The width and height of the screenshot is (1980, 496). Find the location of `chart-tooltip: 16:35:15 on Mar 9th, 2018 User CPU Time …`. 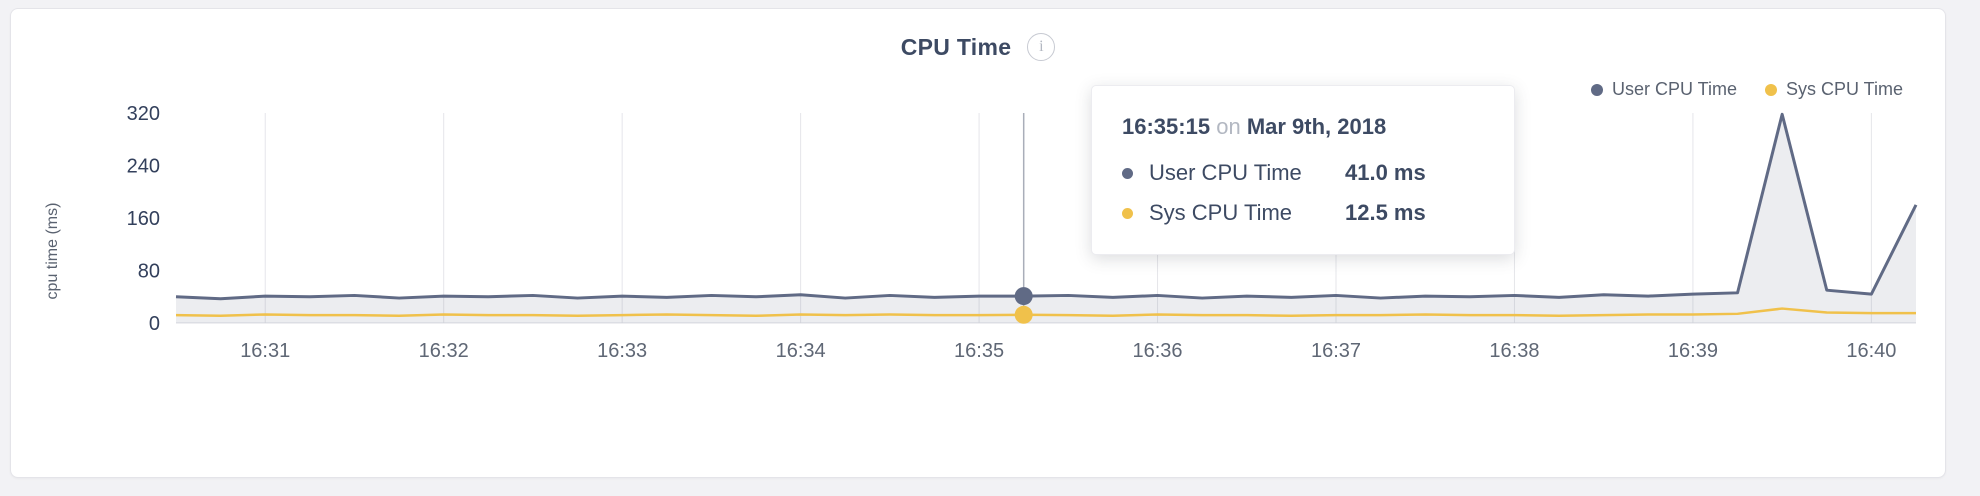

chart-tooltip: 16:35:15 on Mar 9th, 2018 User CPU Time … is located at coordinates (1303, 170).